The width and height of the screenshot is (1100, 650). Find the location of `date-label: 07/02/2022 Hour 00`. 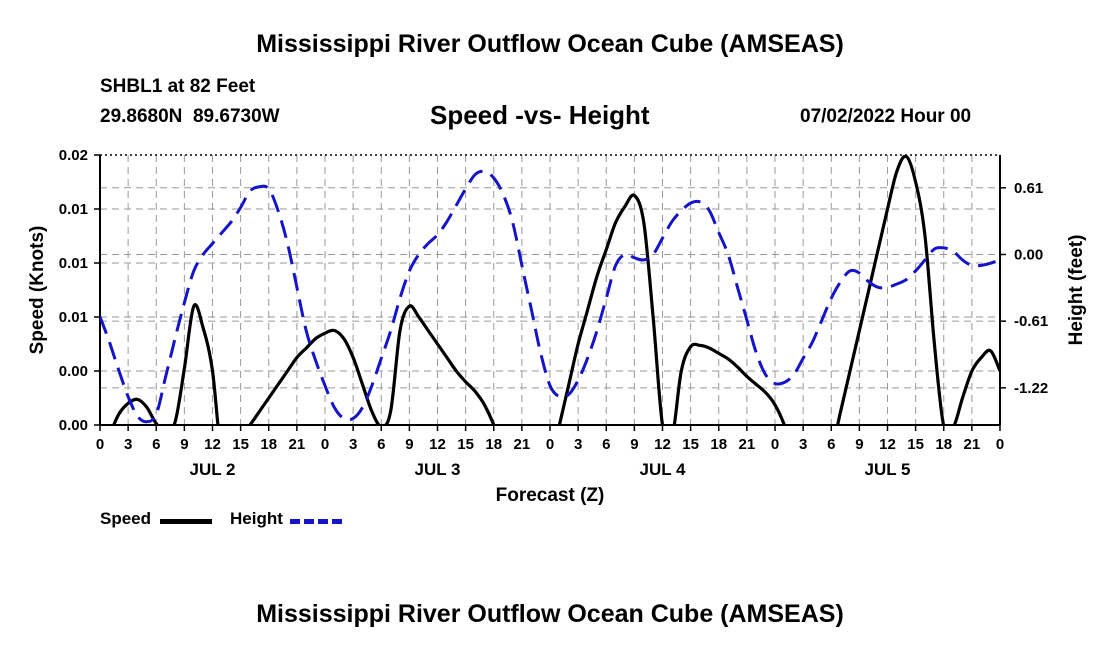

date-label: 07/02/2022 Hour 00 is located at coordinates (886, 116).